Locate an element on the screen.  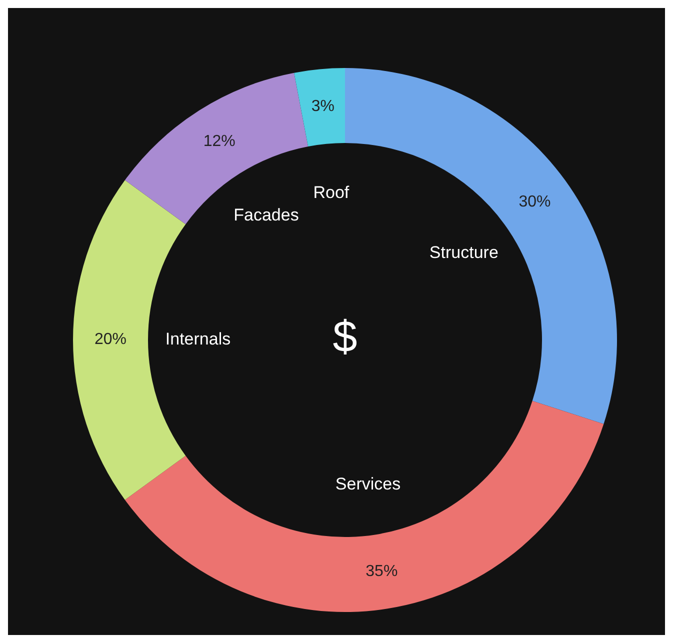
slice-label: Facades is located at coordinates (266, 214).